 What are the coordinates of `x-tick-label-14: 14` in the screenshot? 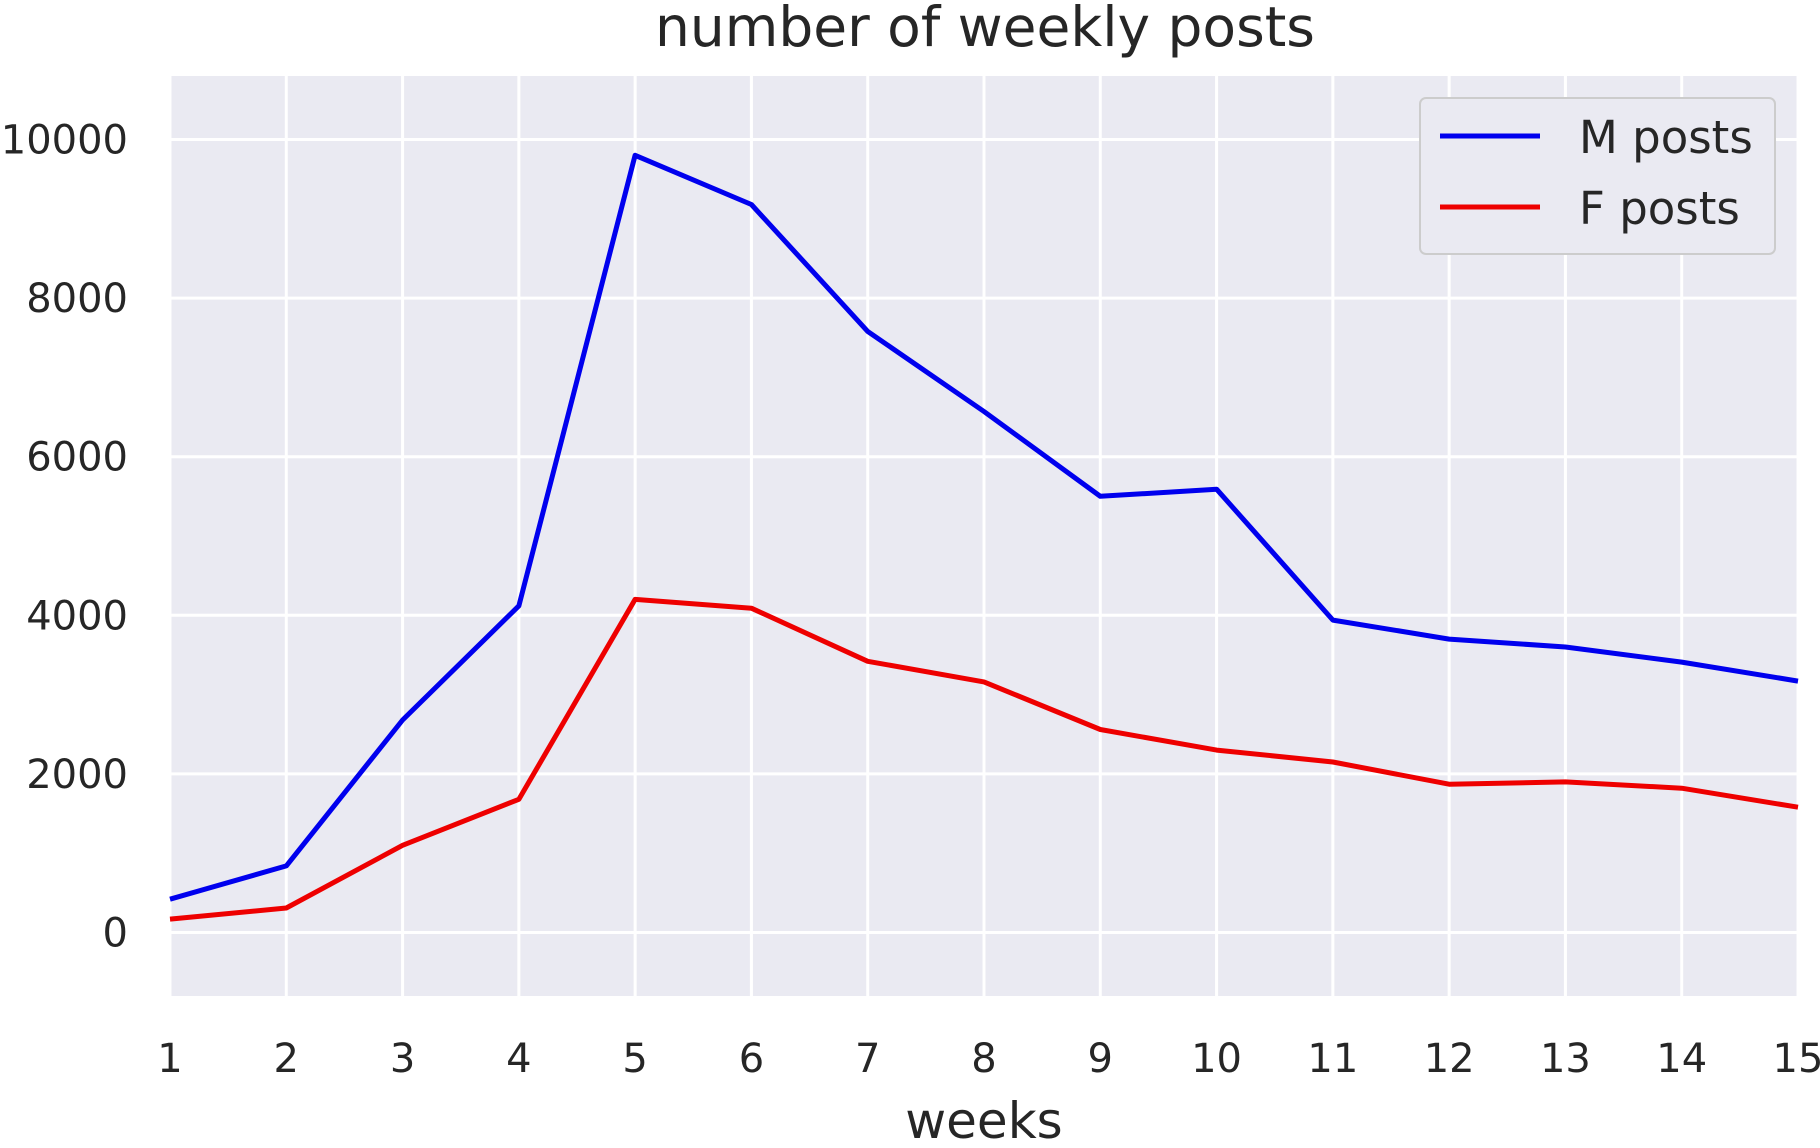 It's located at (1681, 1059).